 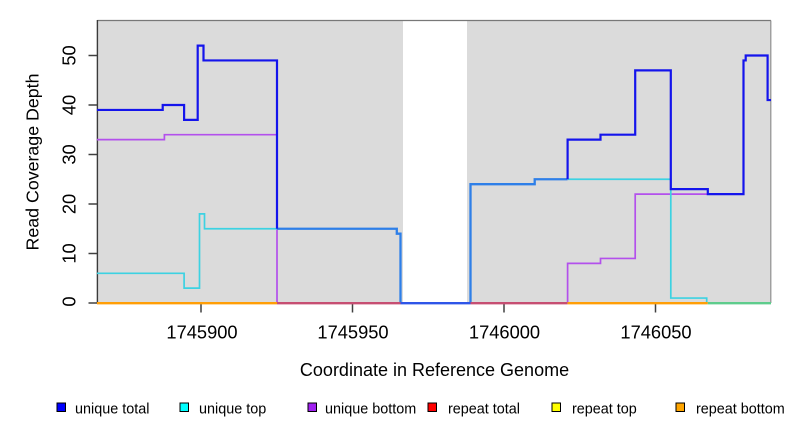 I want to click on svg-text: unique total, so click(x=112, y=410).